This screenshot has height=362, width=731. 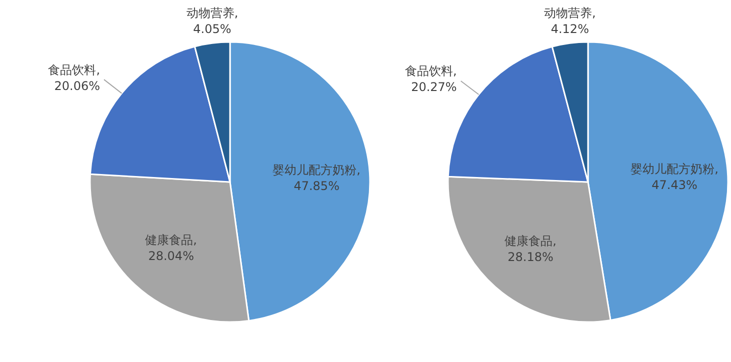 What do you see at coordinates (530, 249) in the screenshot?
I see `data-label: 健康食品, 28.18%` at bounding box center [530, 249].